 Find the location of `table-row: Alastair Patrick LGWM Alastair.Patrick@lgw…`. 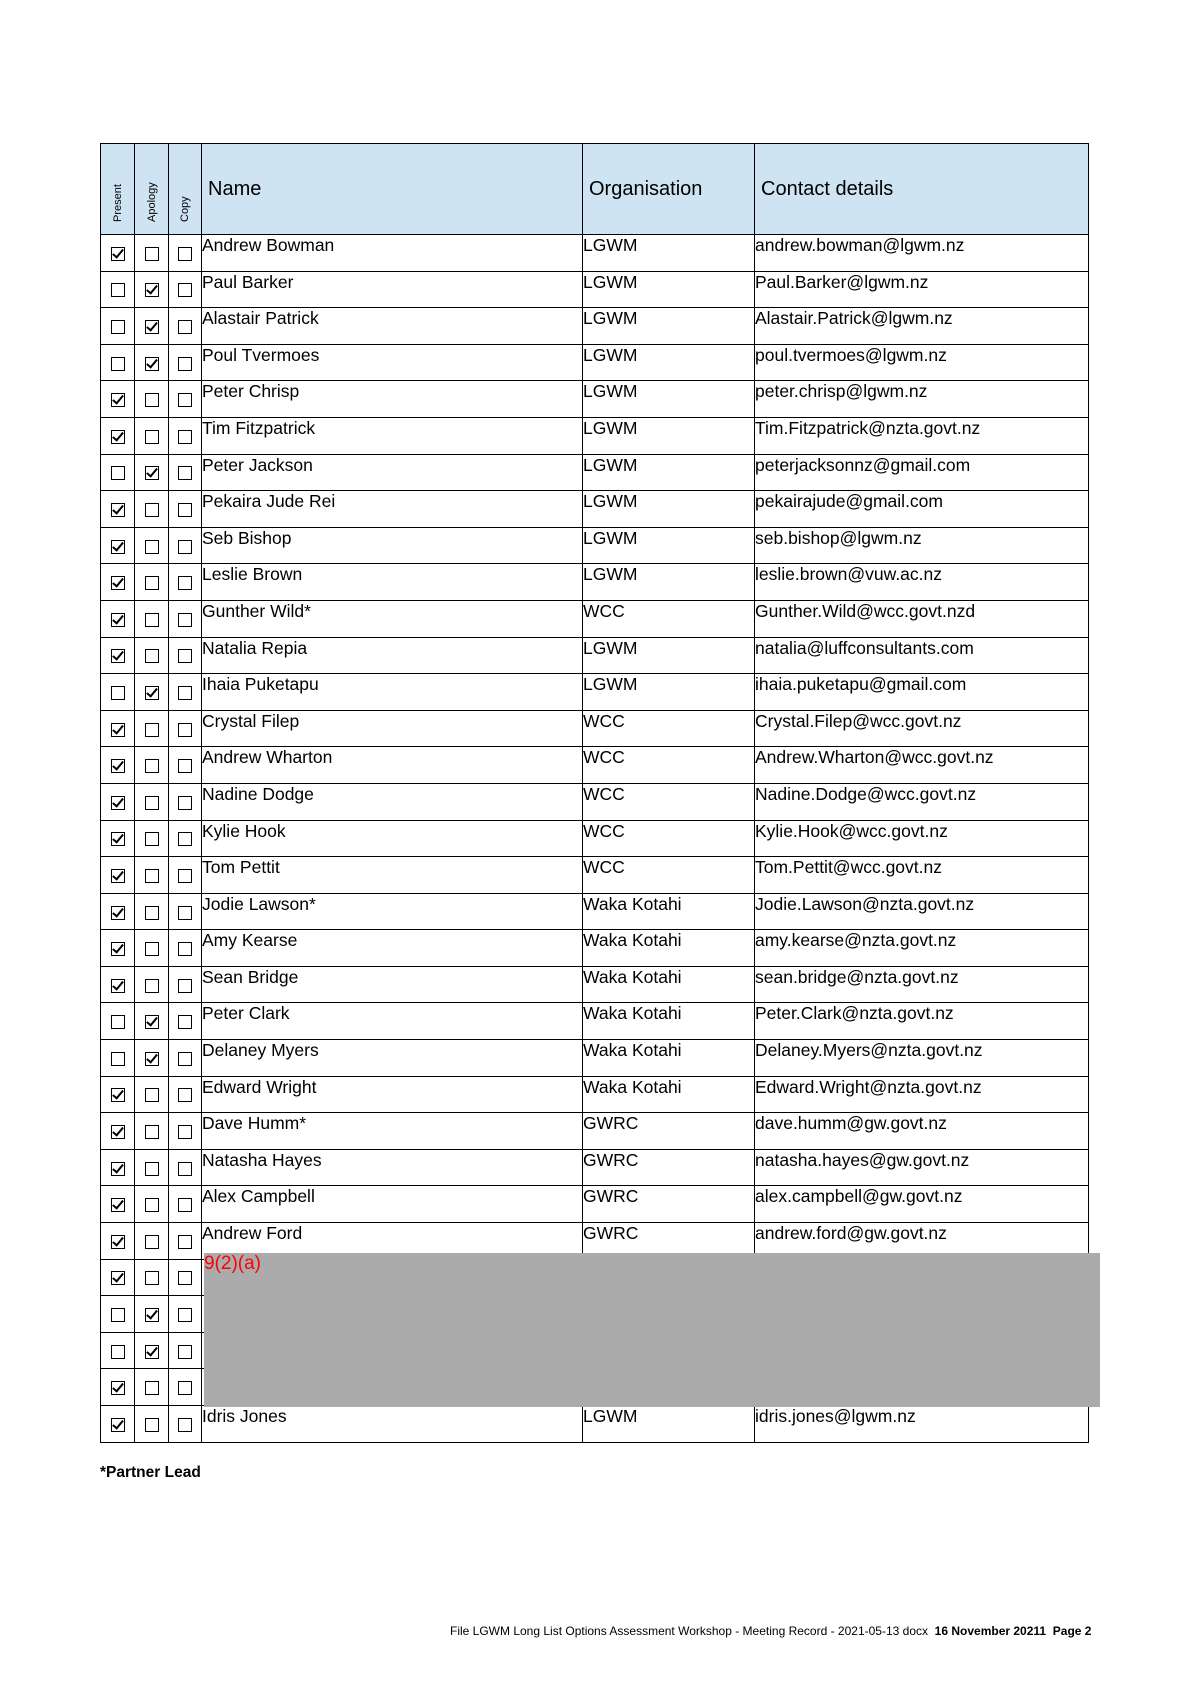

table-row: Alastair Patrick LGWM Alastair.Patrick@lgw… is located at coordinates (594, 326).